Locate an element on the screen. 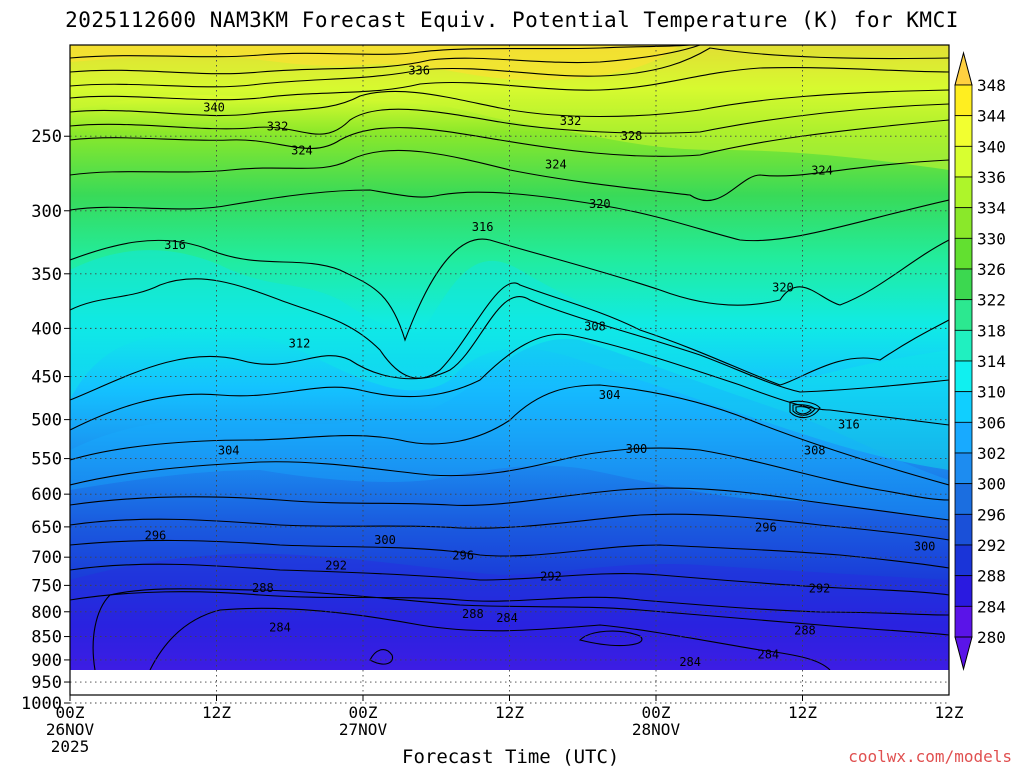  colorbar-label: 300 is located at coordinates (991, 484).